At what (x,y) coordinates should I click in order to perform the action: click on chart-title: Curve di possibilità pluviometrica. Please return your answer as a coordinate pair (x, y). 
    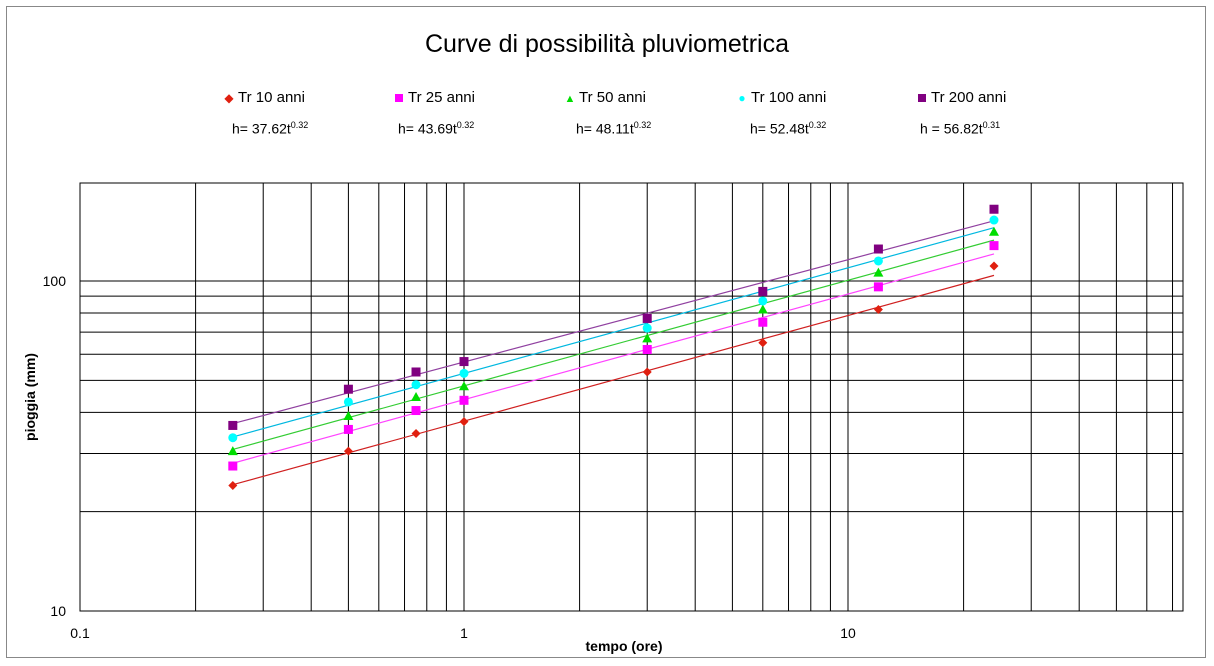
    Looking at the image, I should click on (607, 44).